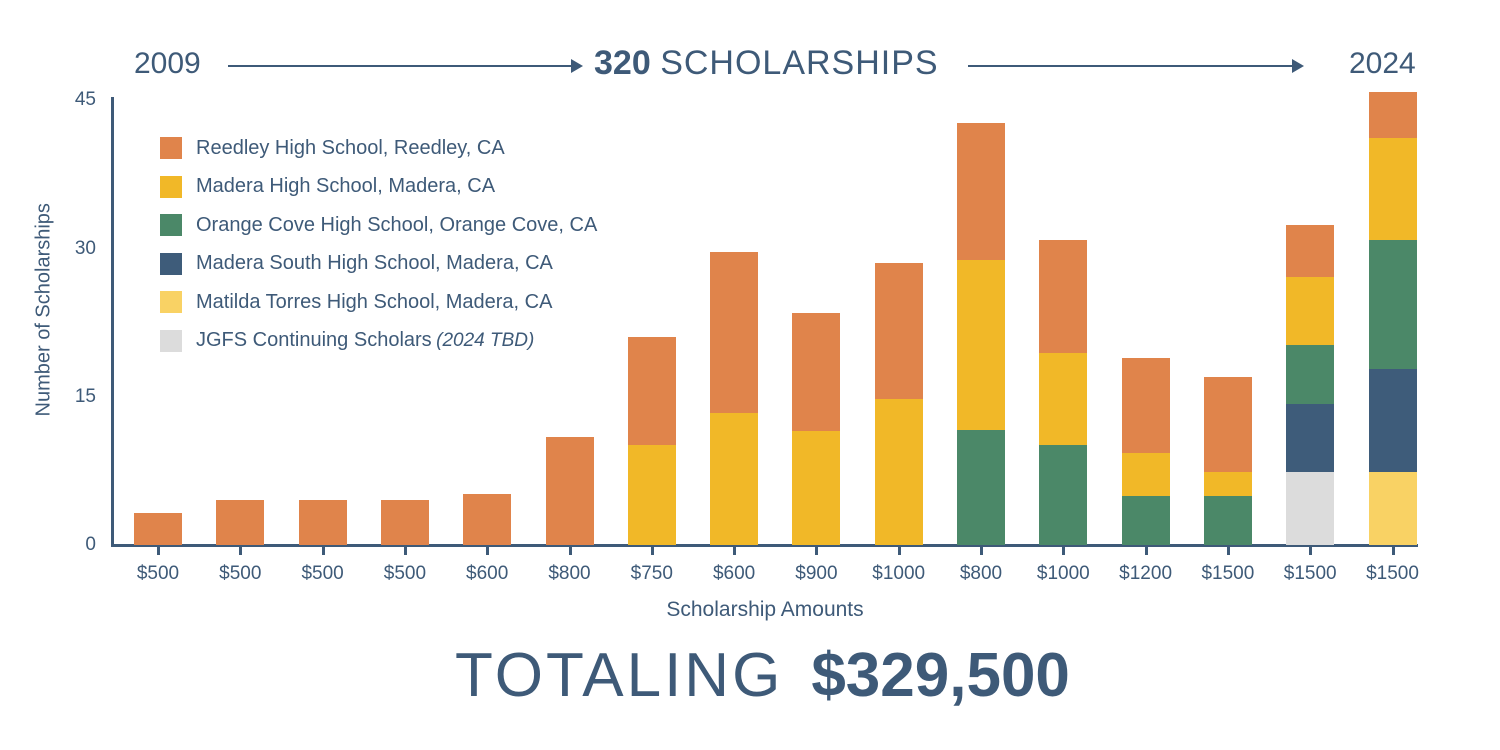 This screenshot has width=1500, height=750. I want to click on timeline-arrow-left, so click(400, 66).